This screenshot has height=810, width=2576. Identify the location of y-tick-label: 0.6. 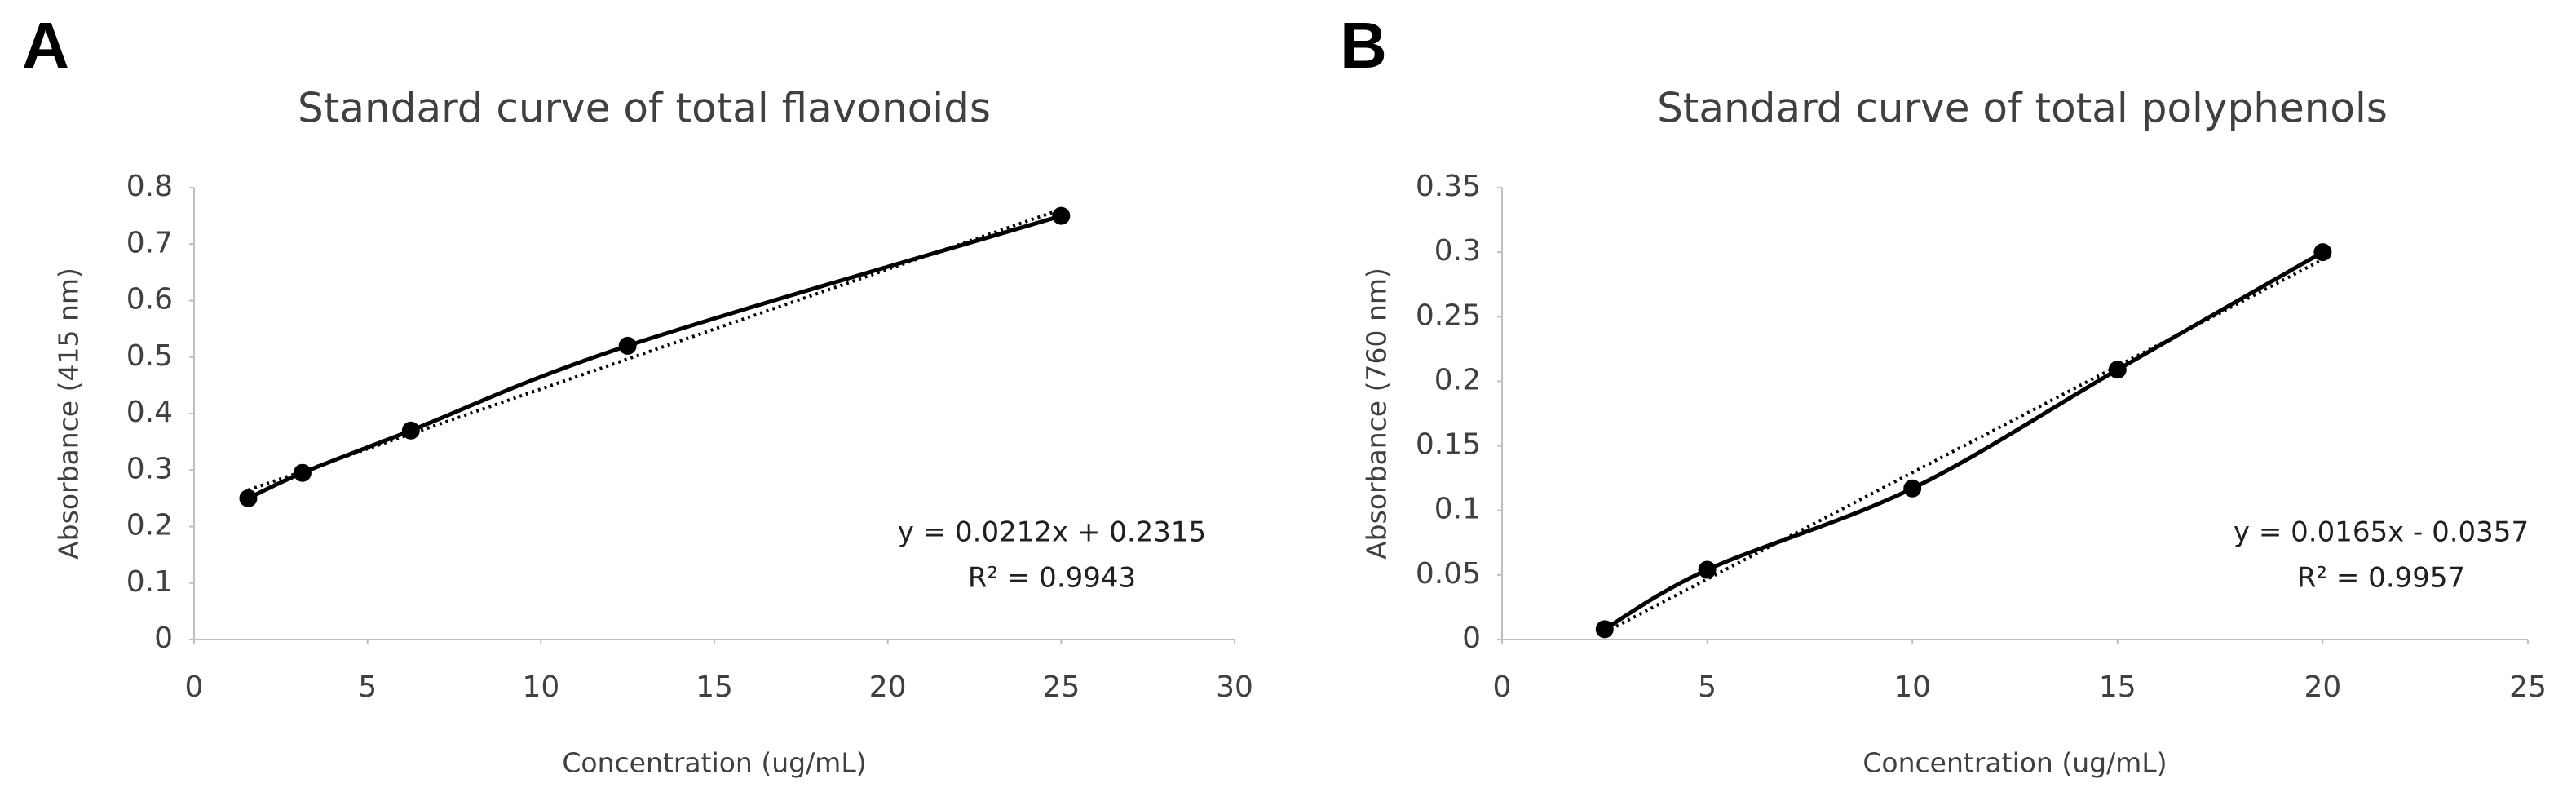
(149, 299).